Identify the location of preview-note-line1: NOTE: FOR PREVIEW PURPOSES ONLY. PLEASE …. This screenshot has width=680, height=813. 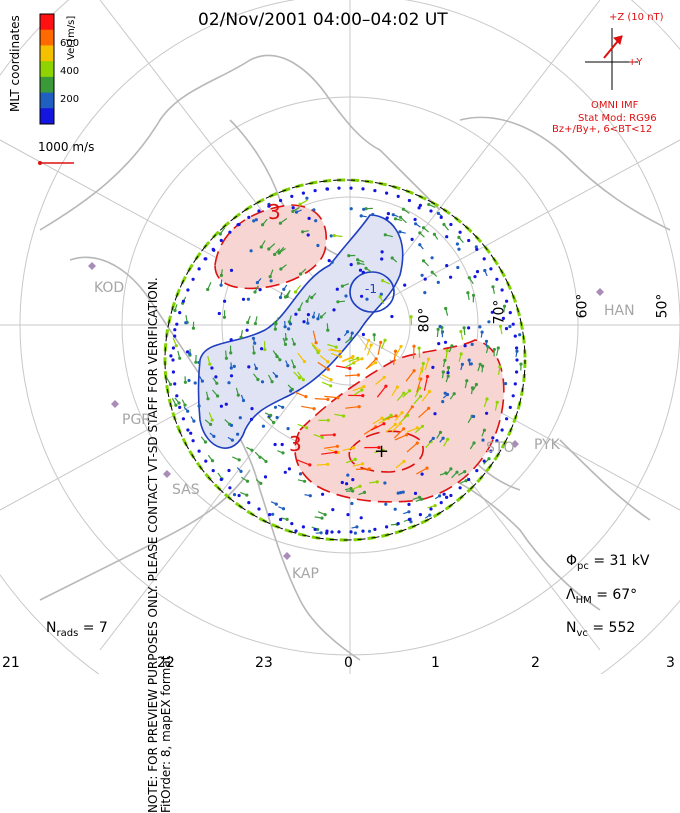
(153, 513).